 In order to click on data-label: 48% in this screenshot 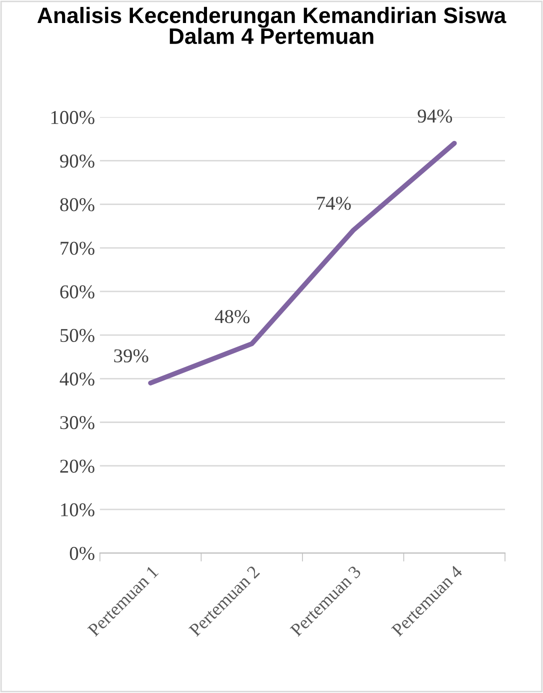, I will do `click(232, 317)`.